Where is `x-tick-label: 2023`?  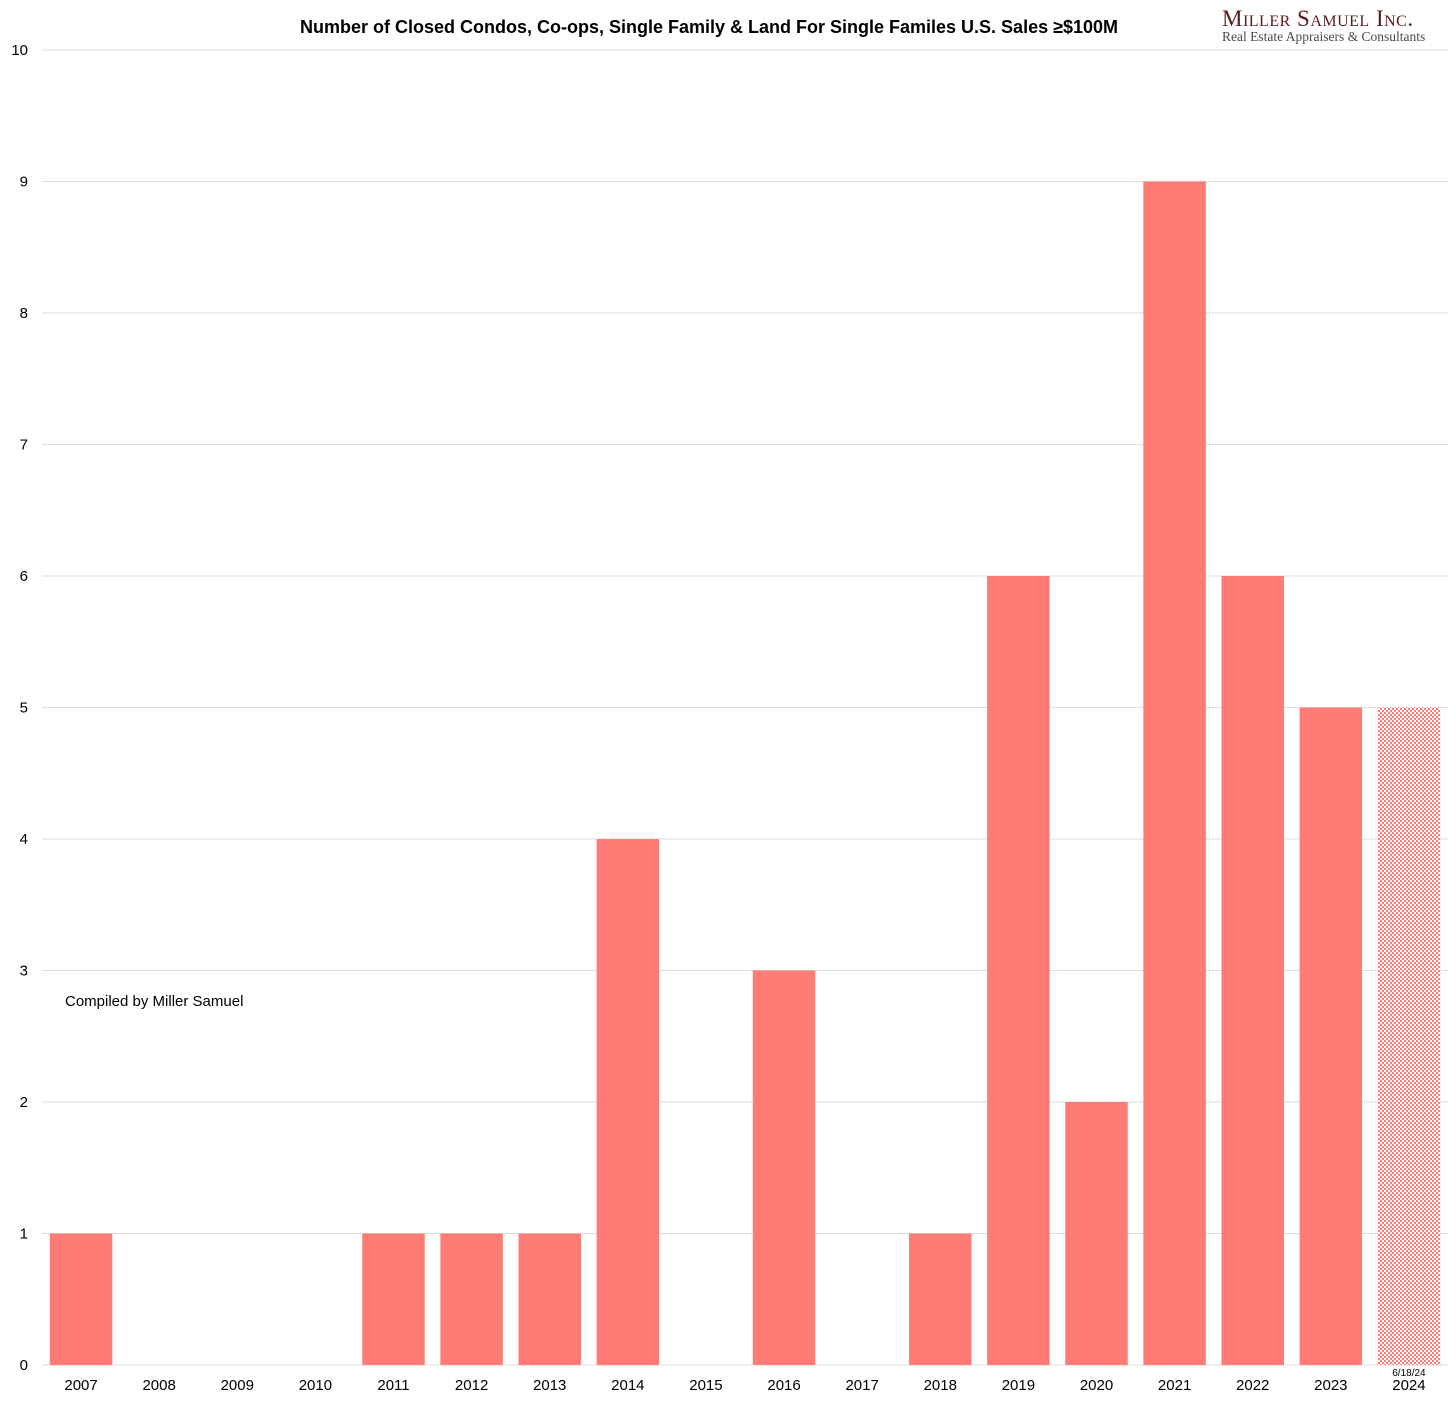
x-tick-label: 2023 is located at coordinates (1330, 1385).